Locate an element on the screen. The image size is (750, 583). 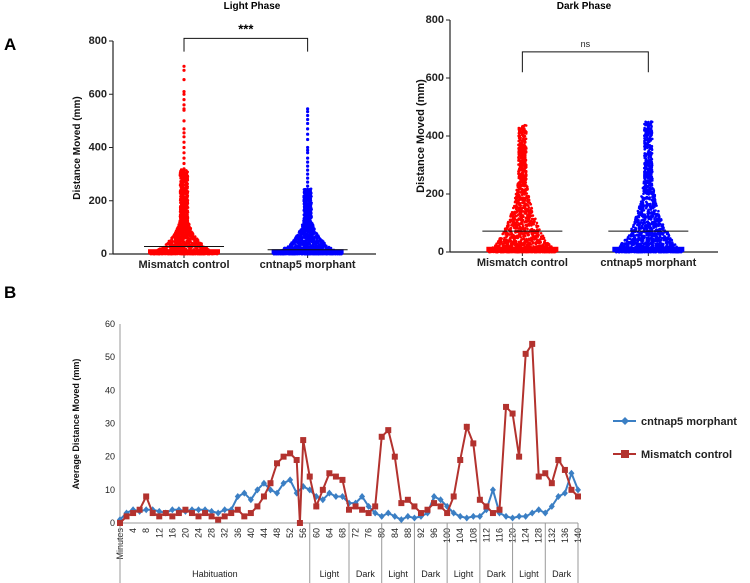
dark-ytick-label: 600 is located at coordinates (435, 78).